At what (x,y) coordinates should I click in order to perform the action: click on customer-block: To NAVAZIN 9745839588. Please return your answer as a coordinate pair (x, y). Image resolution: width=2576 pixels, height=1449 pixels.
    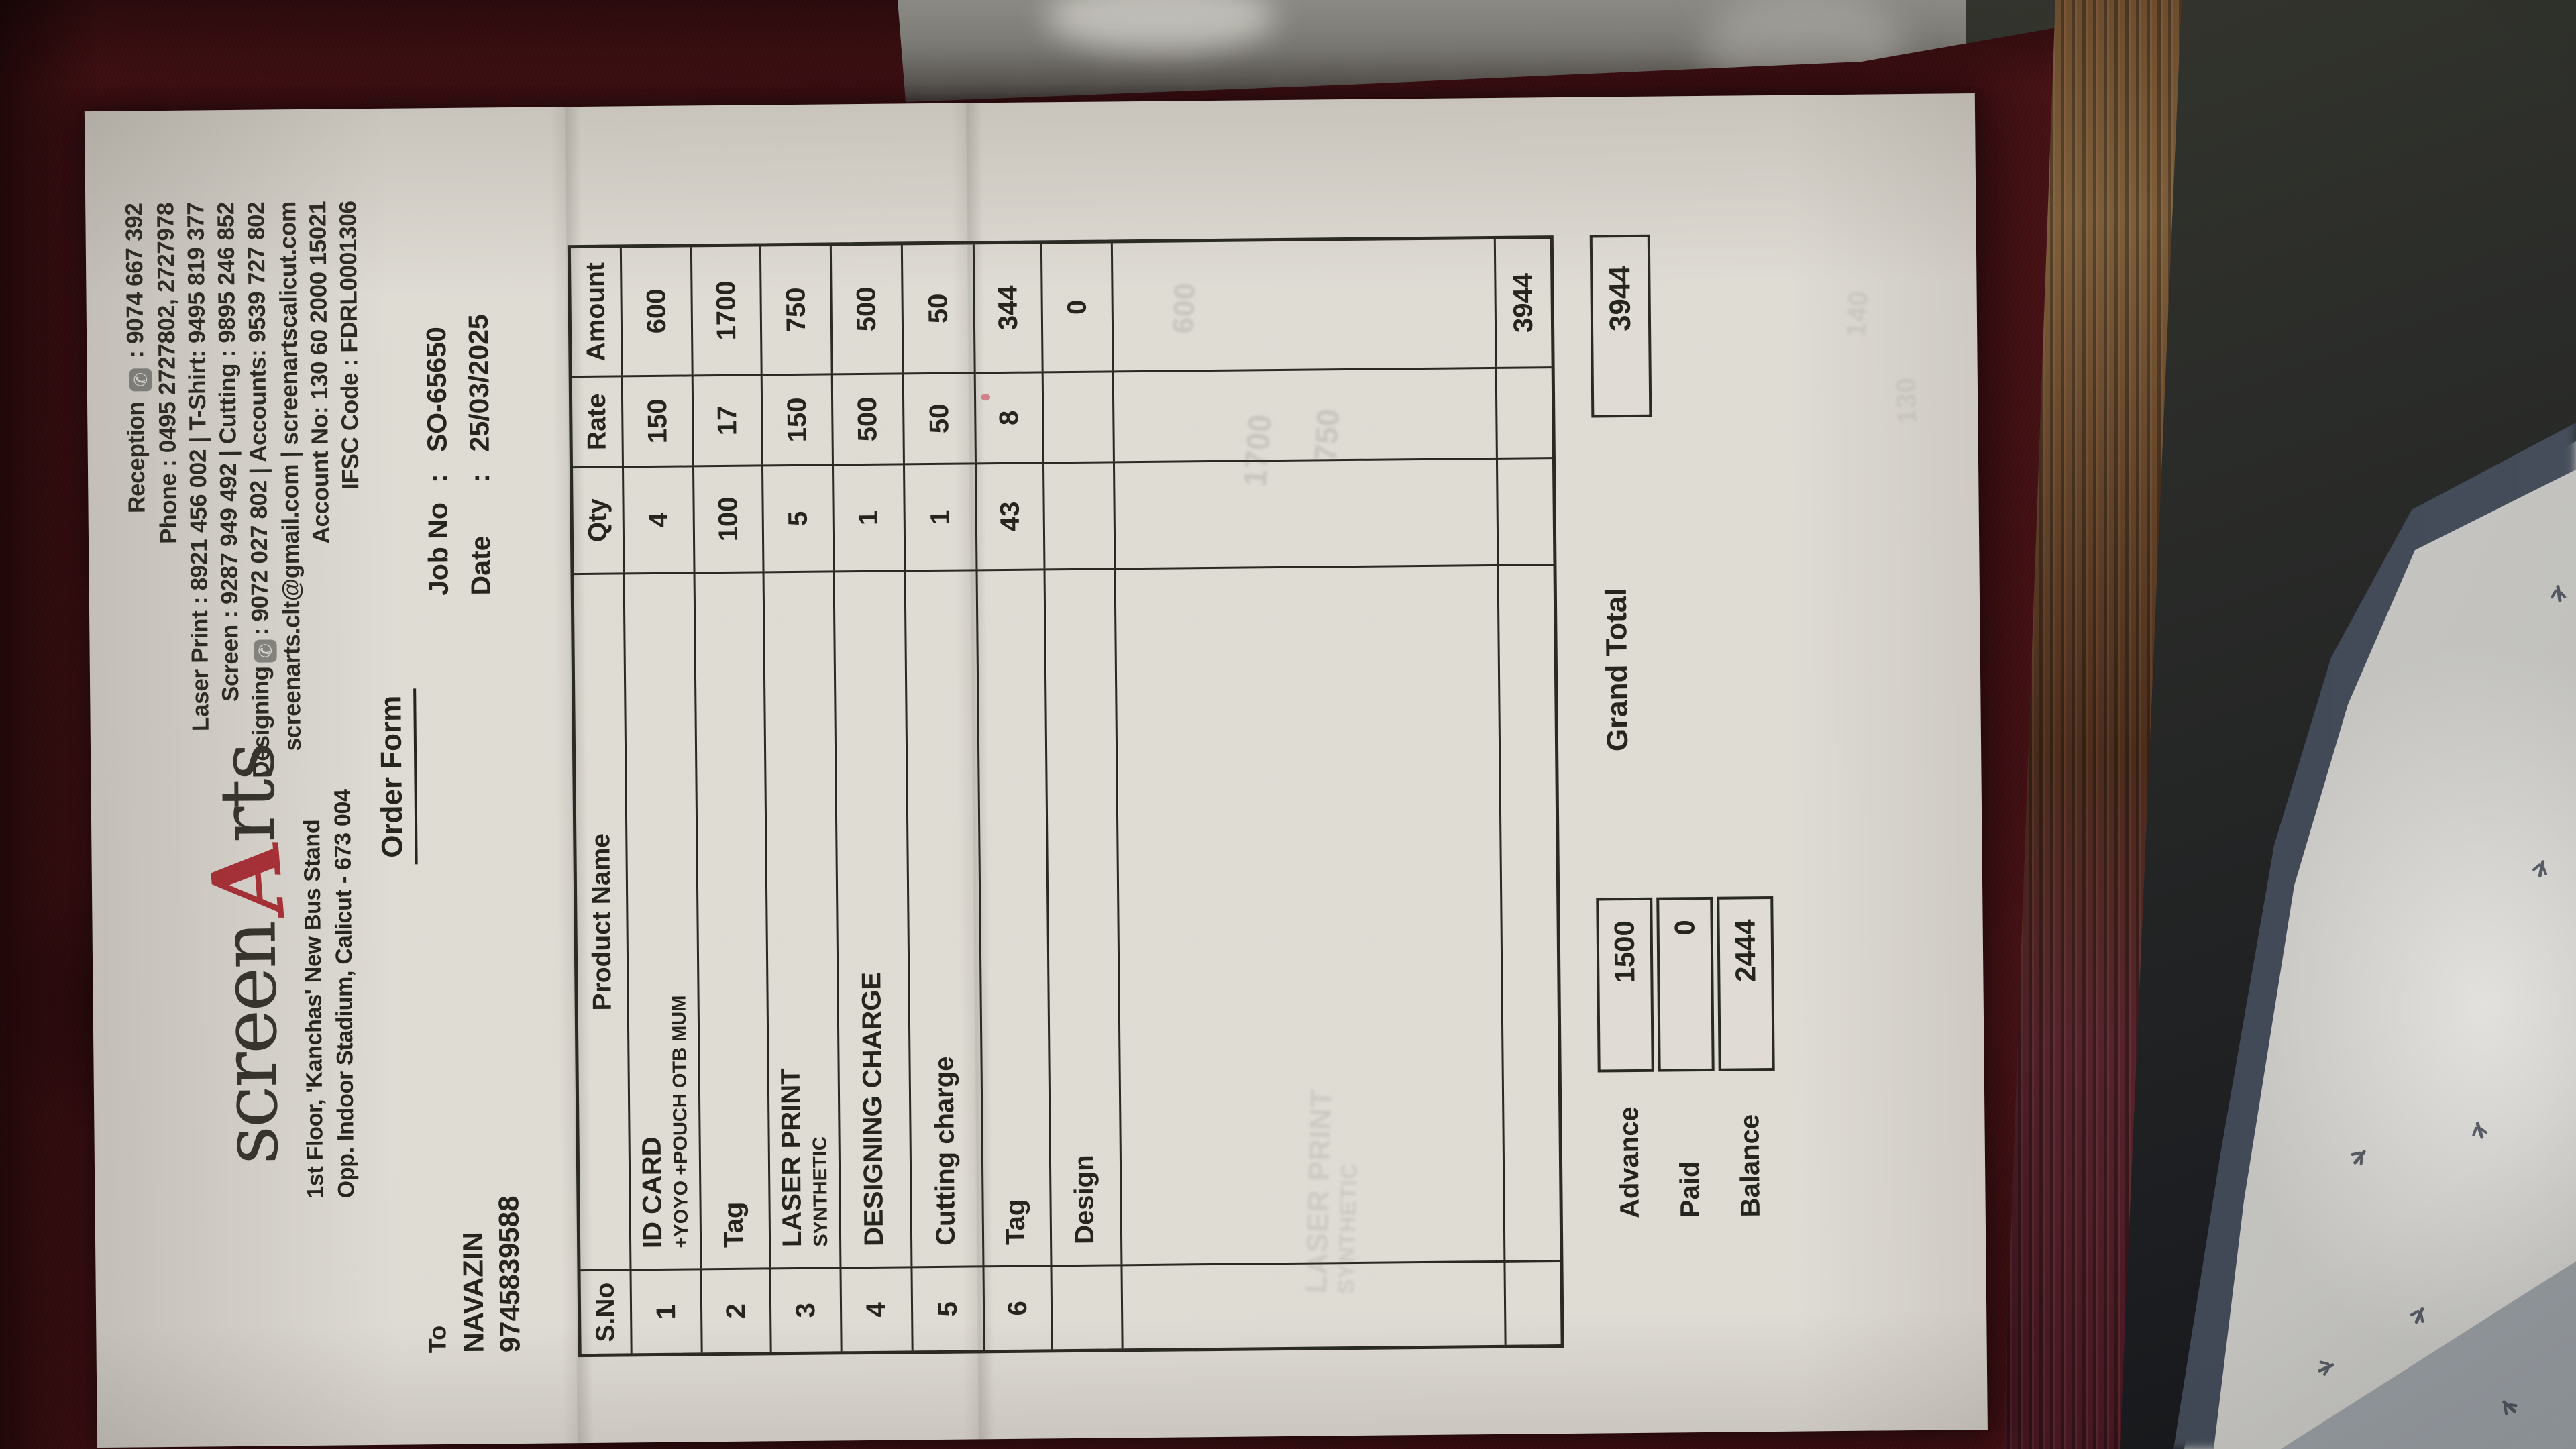
    Looking at the image, I should click on (473, 1274).